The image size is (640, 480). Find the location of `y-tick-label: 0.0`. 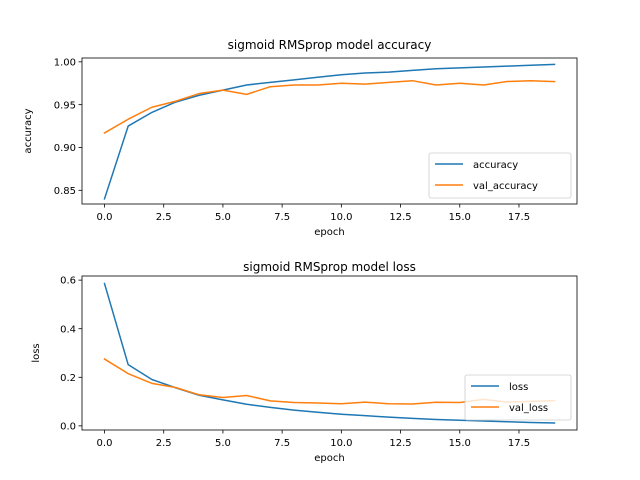

y-tick-label: 0.0 is located at coordinates (68, 426).